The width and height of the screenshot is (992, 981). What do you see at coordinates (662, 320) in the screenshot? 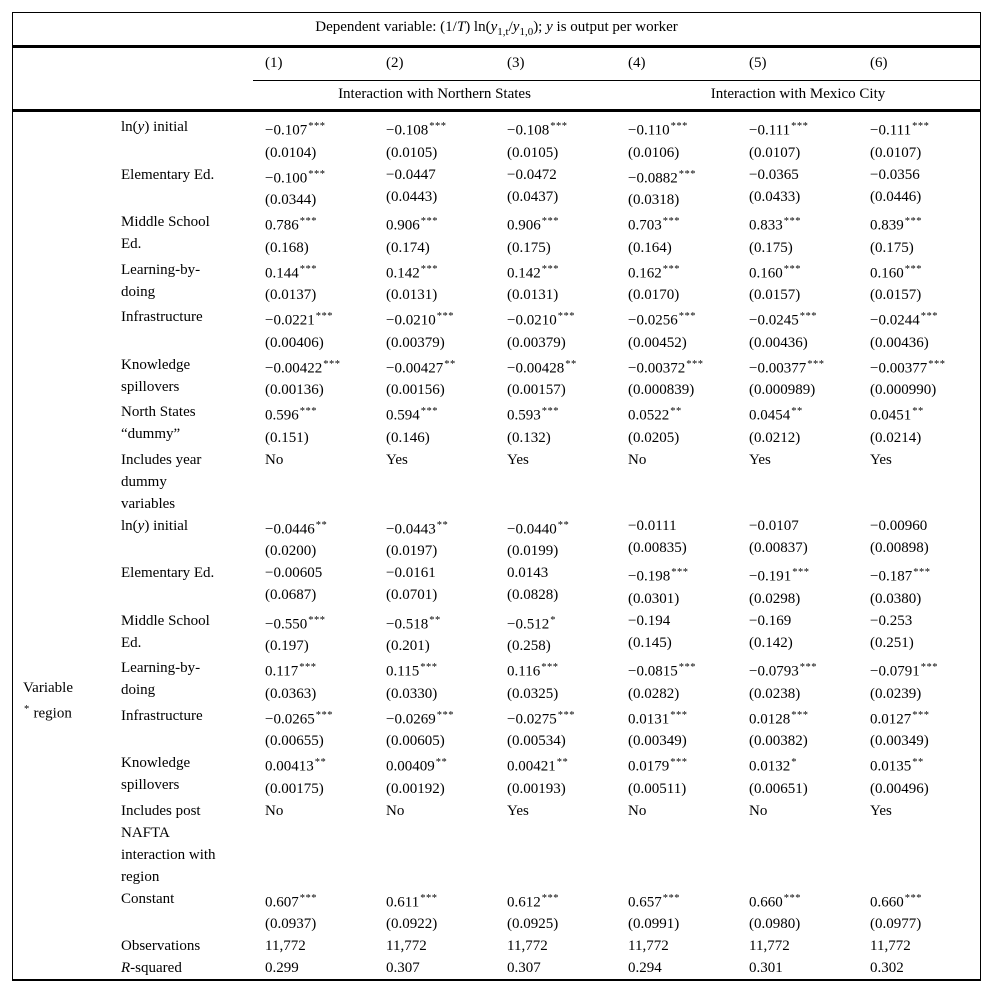
I see `coef-value: −0.0256***` at bounding box center [662, 320].